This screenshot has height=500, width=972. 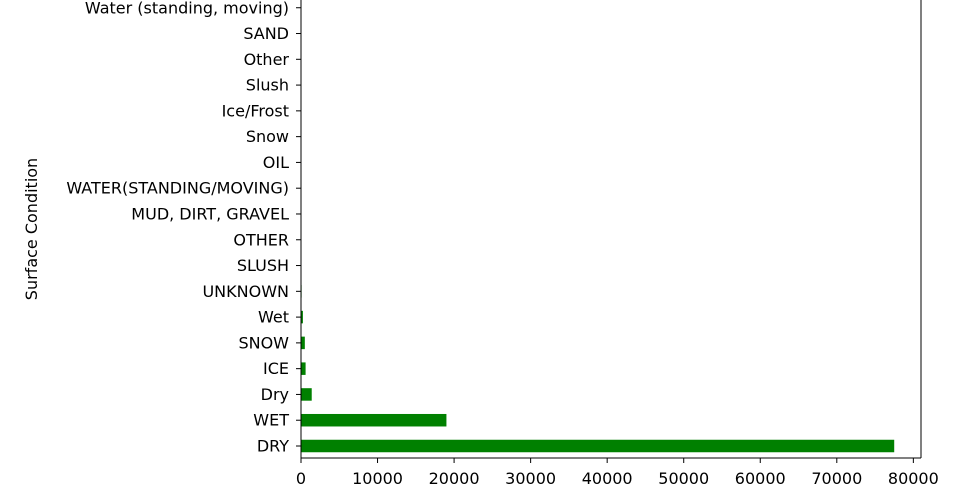 I want to click on y-tick-label-11: OIL, so click(x=276, y=162).